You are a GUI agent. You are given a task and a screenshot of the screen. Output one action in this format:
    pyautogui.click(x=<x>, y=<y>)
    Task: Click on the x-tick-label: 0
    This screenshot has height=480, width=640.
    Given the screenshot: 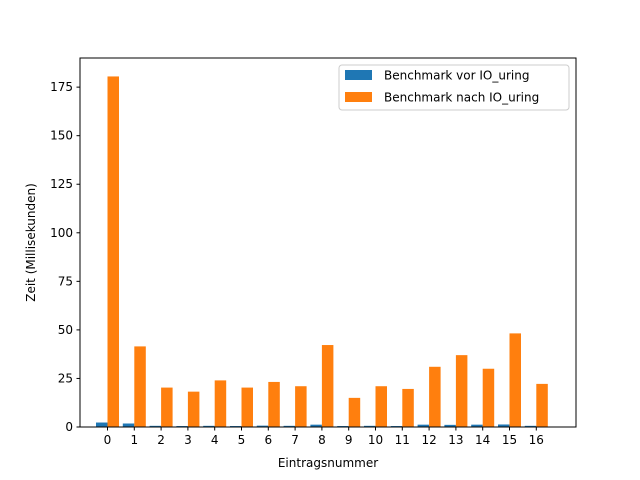 What is the action you would take?
    pyautogui.click(x=108, y=440)
    